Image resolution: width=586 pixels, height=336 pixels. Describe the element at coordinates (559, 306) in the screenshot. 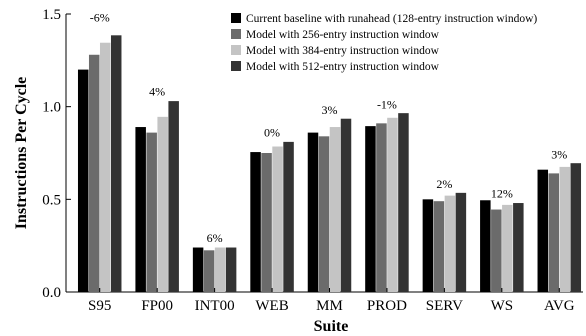

I see `x-tick-label: AVG` at that location.